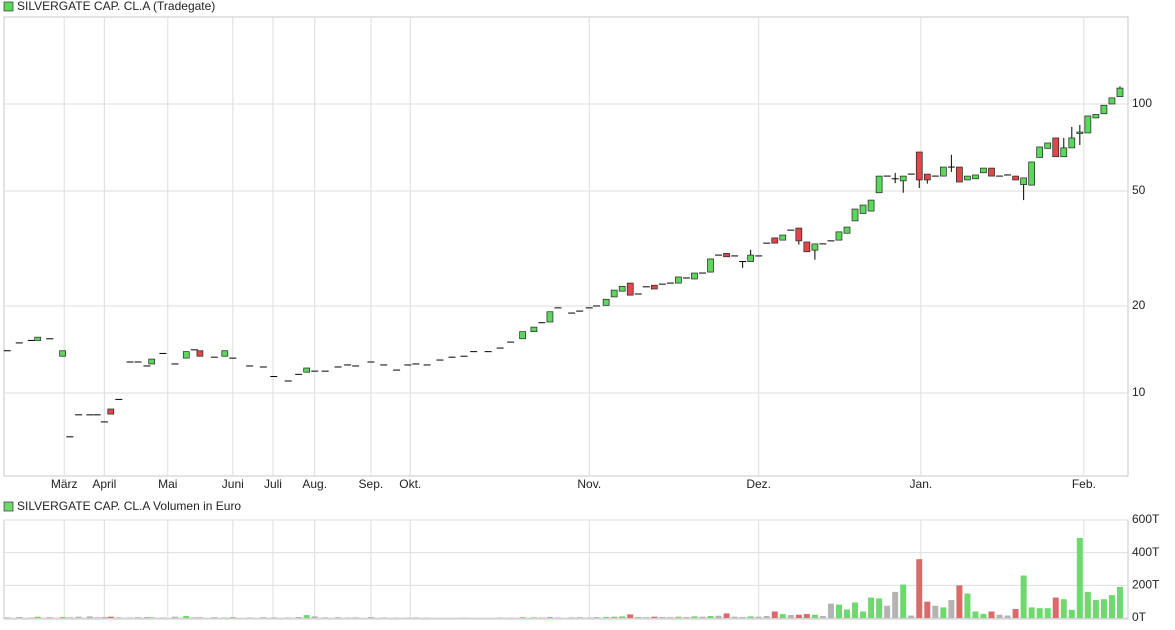 This screenshot has height=630, width=1175. Describe the element at coordinates (1146, 585) in the screenshot. I see `y-tick-label: 200T` at that location.